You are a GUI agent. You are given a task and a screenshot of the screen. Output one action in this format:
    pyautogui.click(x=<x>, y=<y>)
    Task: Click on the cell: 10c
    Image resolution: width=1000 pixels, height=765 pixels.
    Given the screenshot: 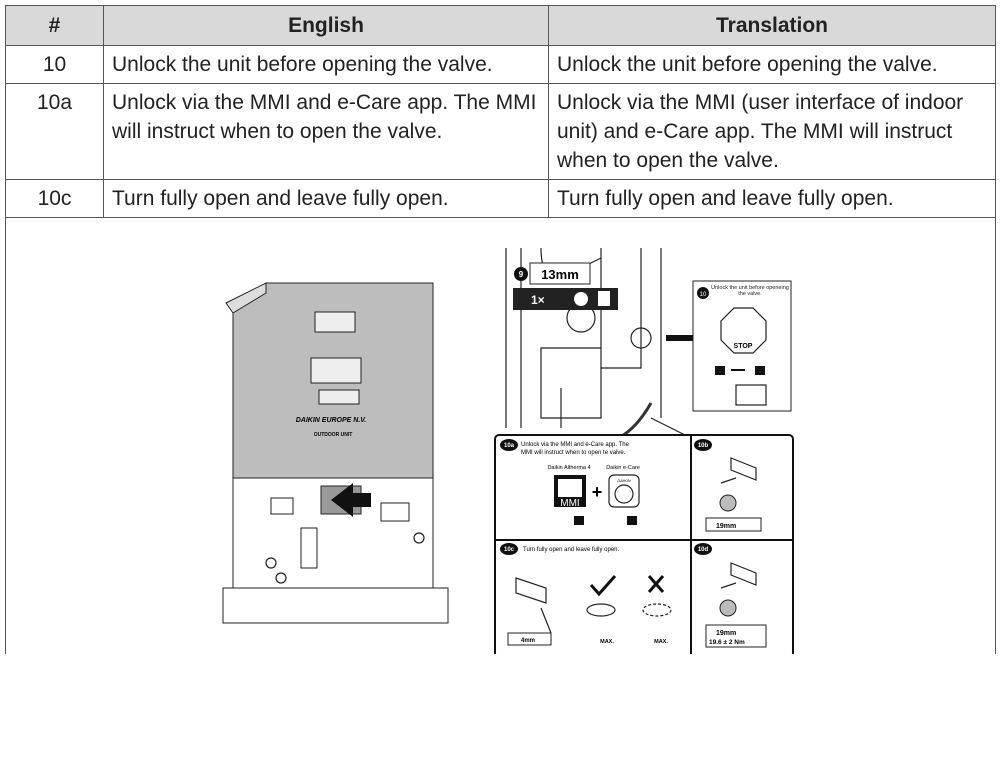 What is the action you would take?
    pyautogui.click(x=54, y=198)
    